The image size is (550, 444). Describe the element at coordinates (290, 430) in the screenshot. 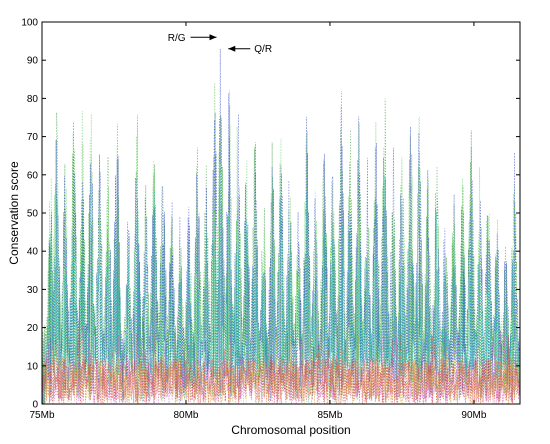

I see `x-axis-title: Chromosomal position` at that location.